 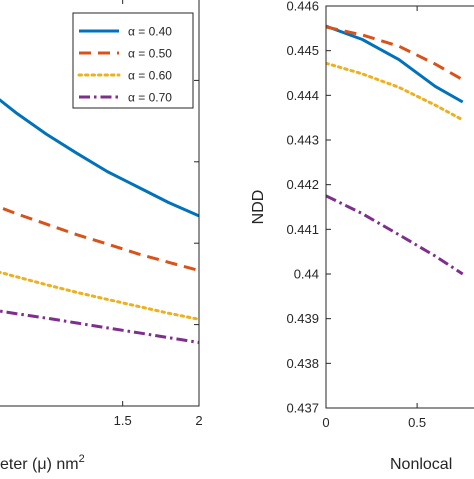 What do you see at coordinates (302, 140) in the screenshot?
I see `y-tick-label: 0.443` at bounding box center [302, 140].